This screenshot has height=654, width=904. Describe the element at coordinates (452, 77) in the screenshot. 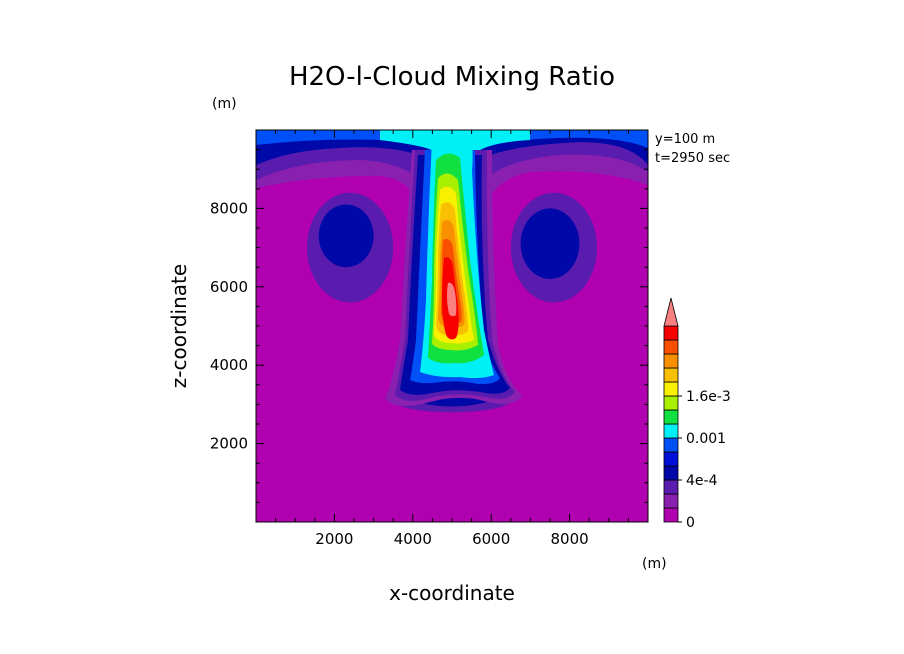

I see `chart-title: H2O-l-Cloud Mixing Ratio` at that location.